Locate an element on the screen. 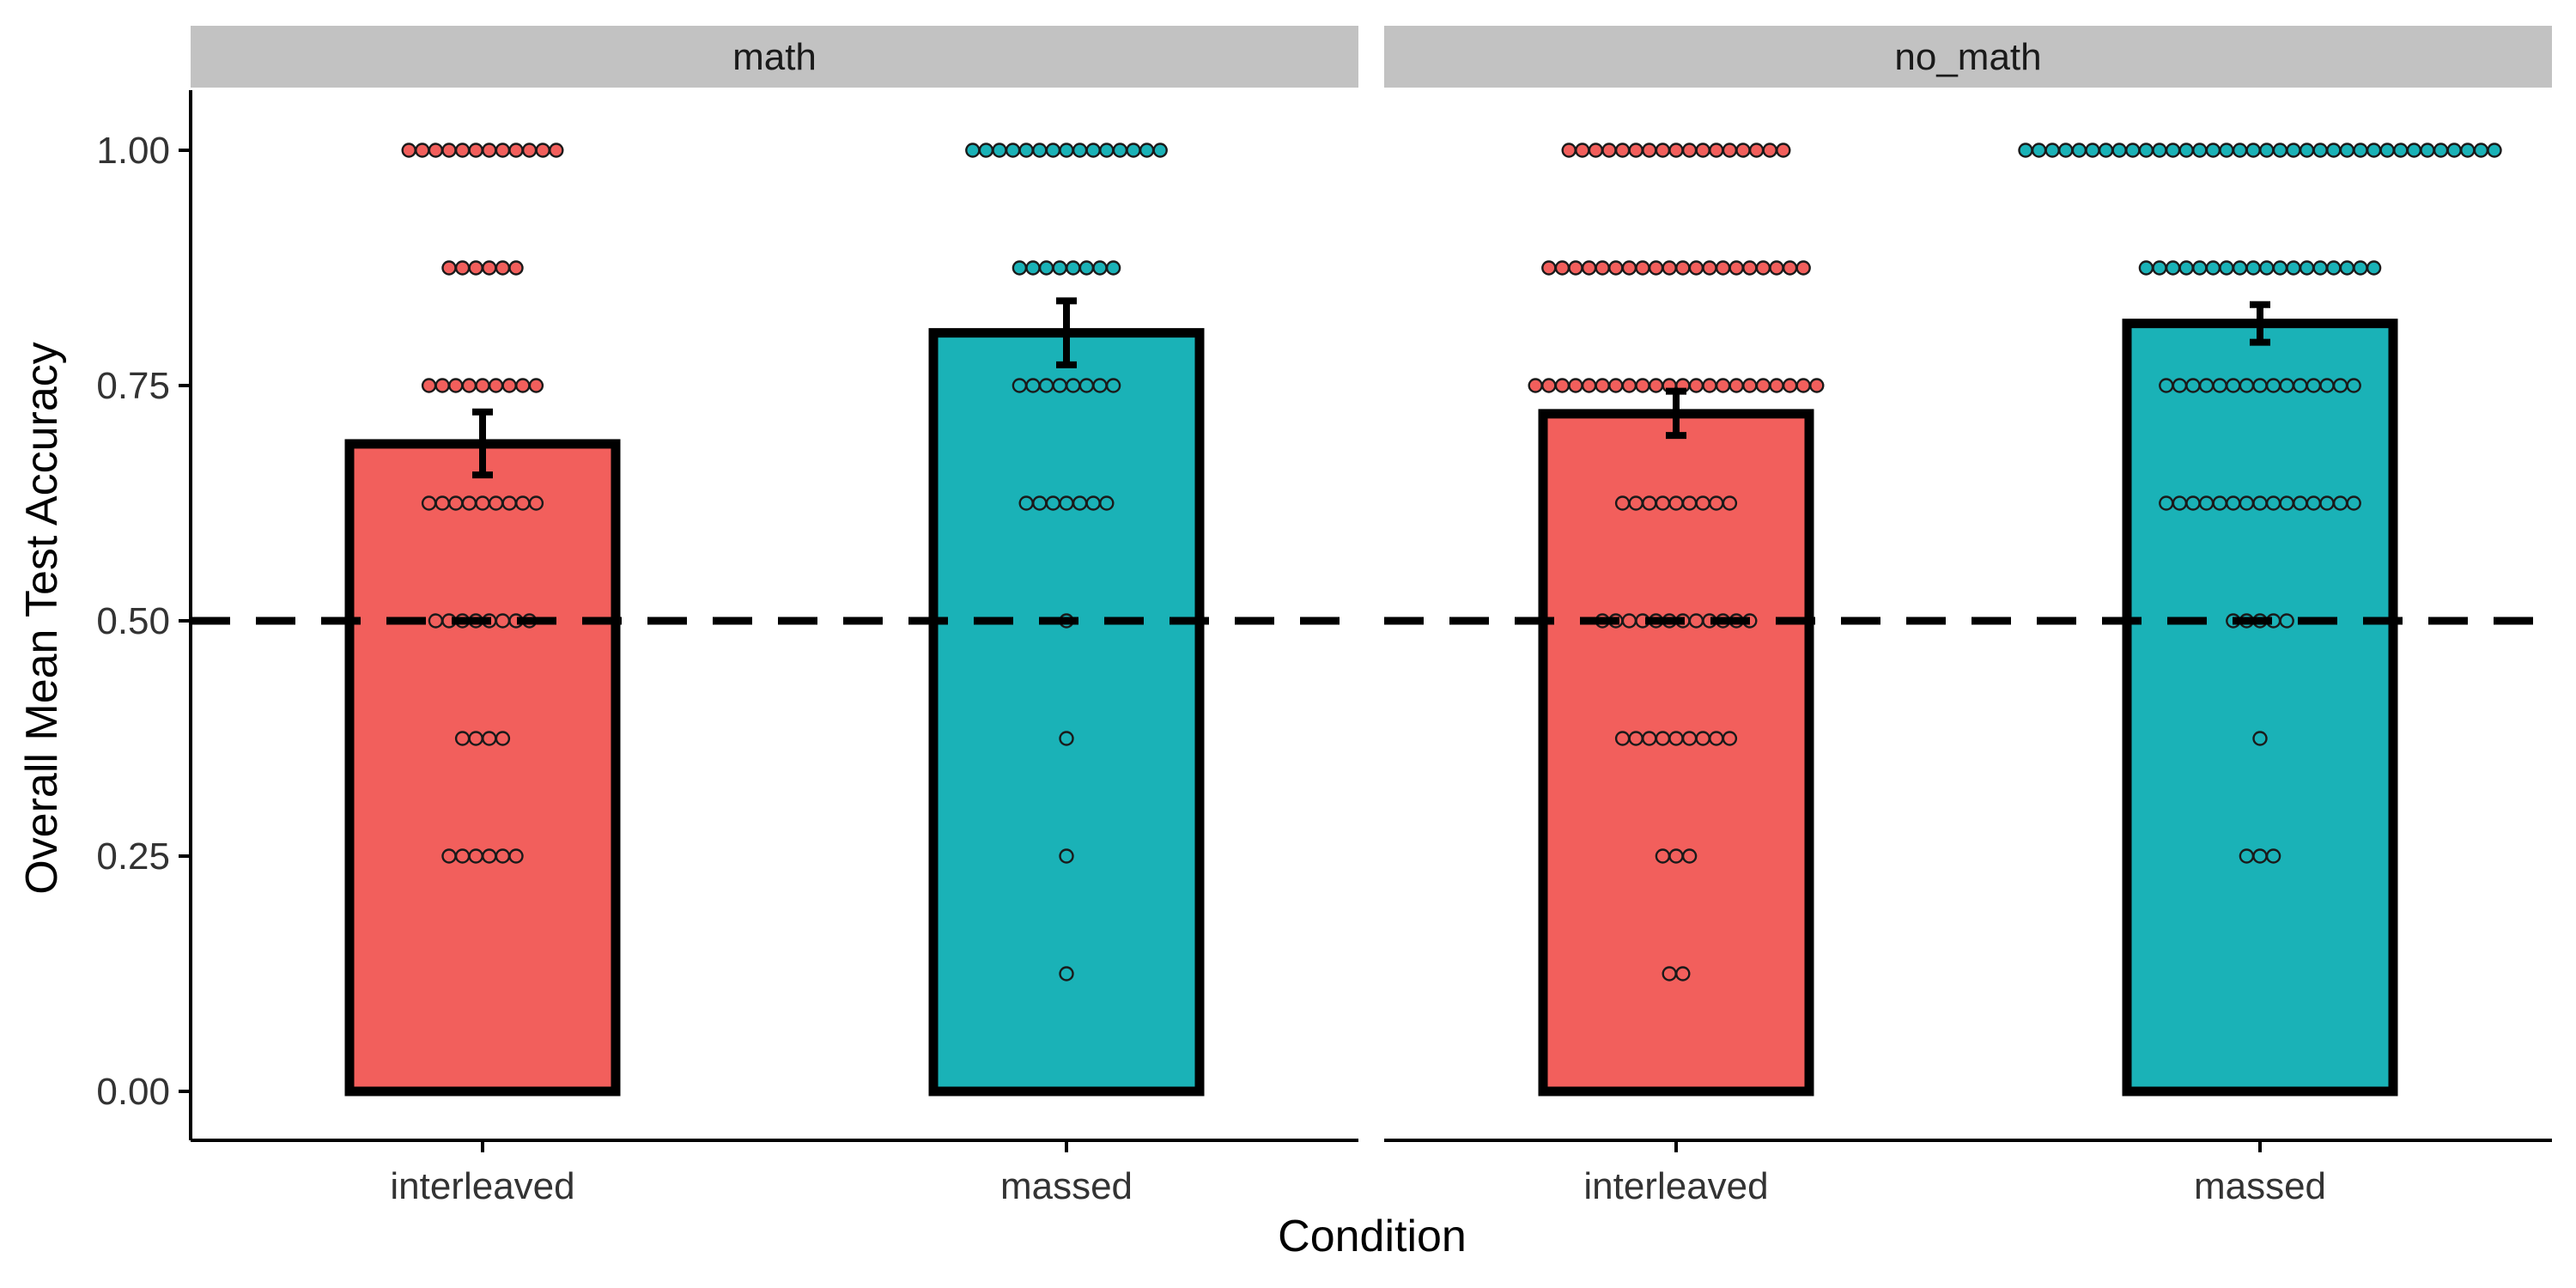  facet-strip is located at coordinates (775, 57).